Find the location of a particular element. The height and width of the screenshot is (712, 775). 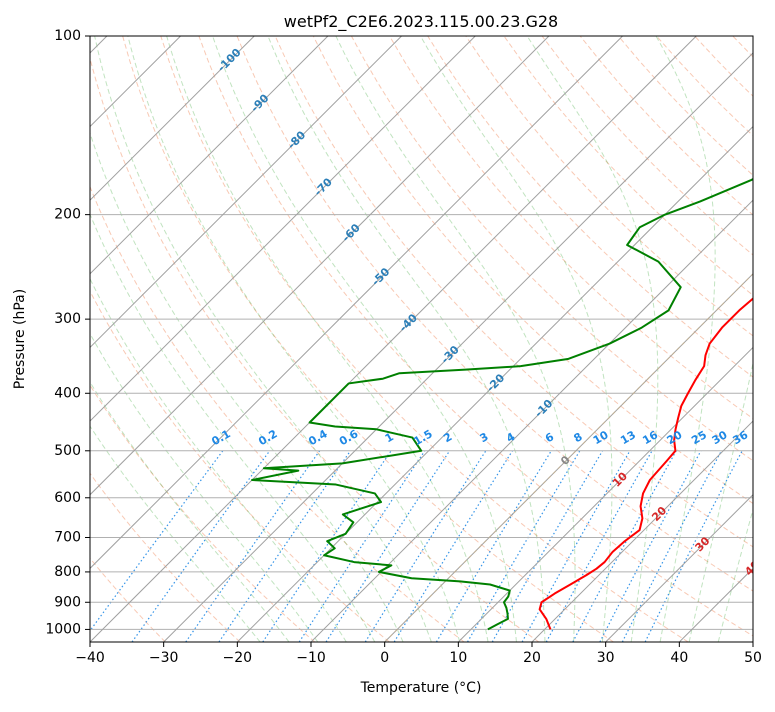

isotherm-label: -30 is located at coordinates (450, 354).